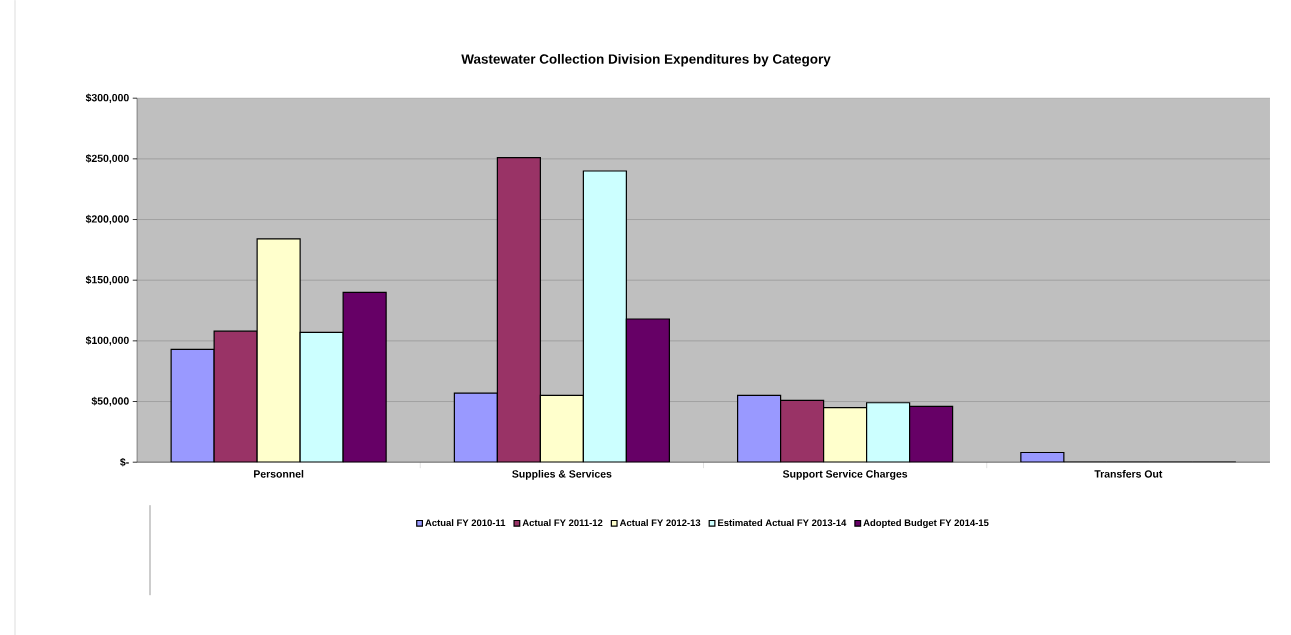 The height and width of the screenshot is (635, 1291). Describe the element at coordinates (562, 522) in the screenshot. I see `legend-label: Actual FY 2011-12` at that location.